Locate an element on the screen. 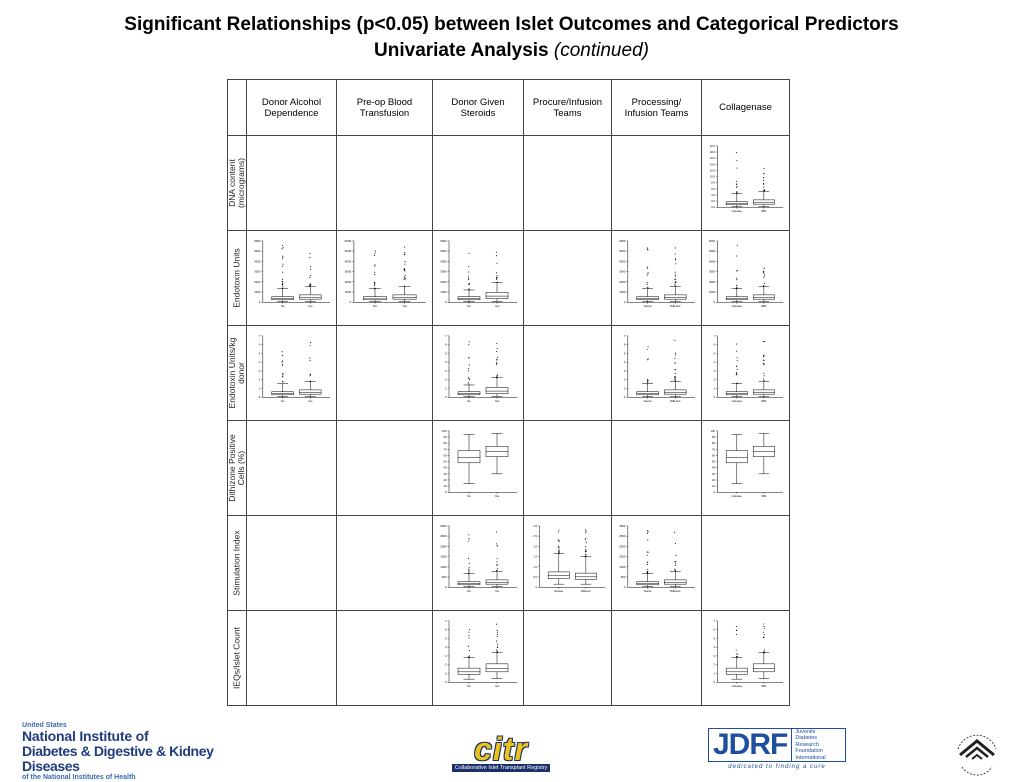 The height and width of the screenshot is (782, 1023). y-tick-label: 6 is located at coordinates (715, 630).